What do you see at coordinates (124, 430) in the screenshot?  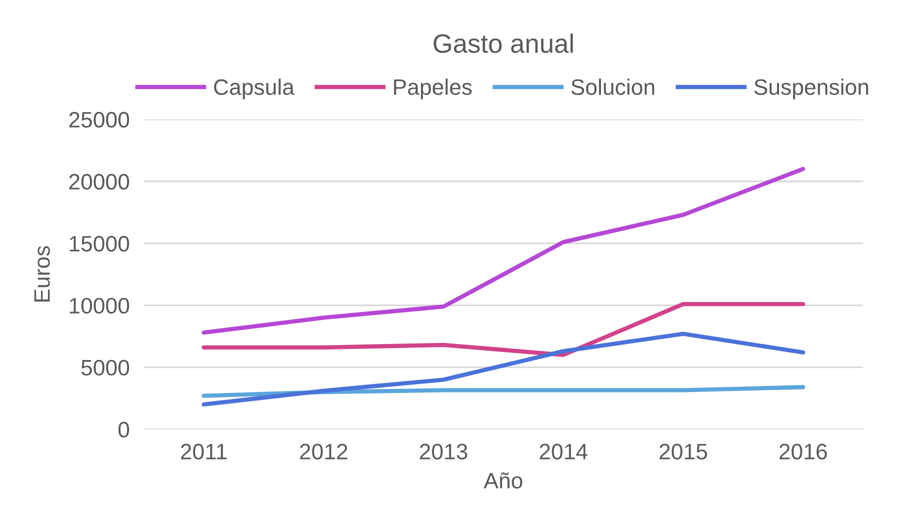 I see `y-tick-label: 0` at bounding box center [124, 430].